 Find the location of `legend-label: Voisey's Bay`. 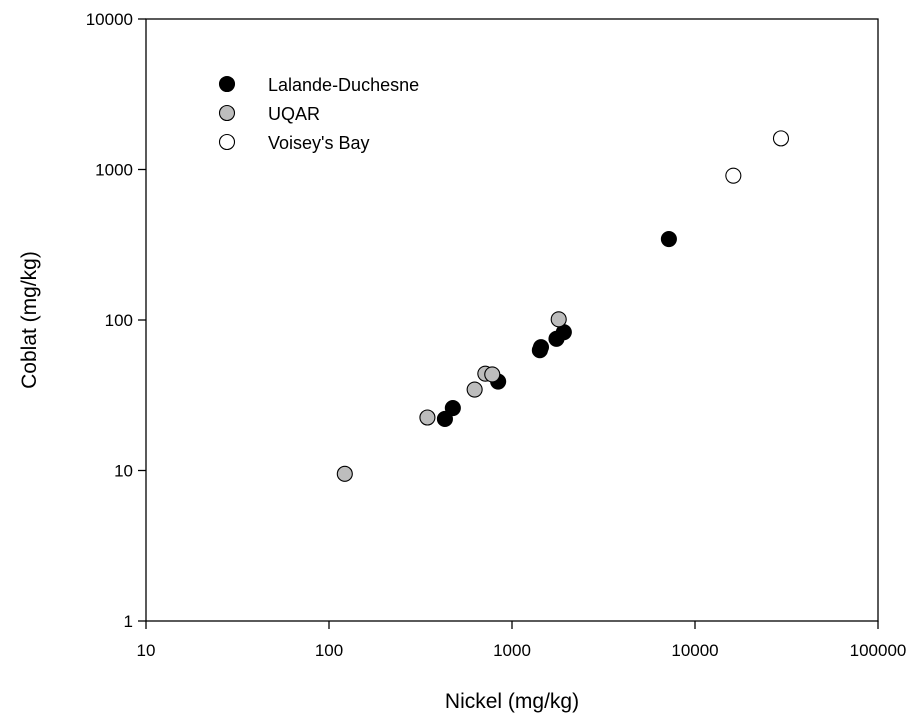

legend-label: Voisey's Bay is located at coordinates (319, 143).